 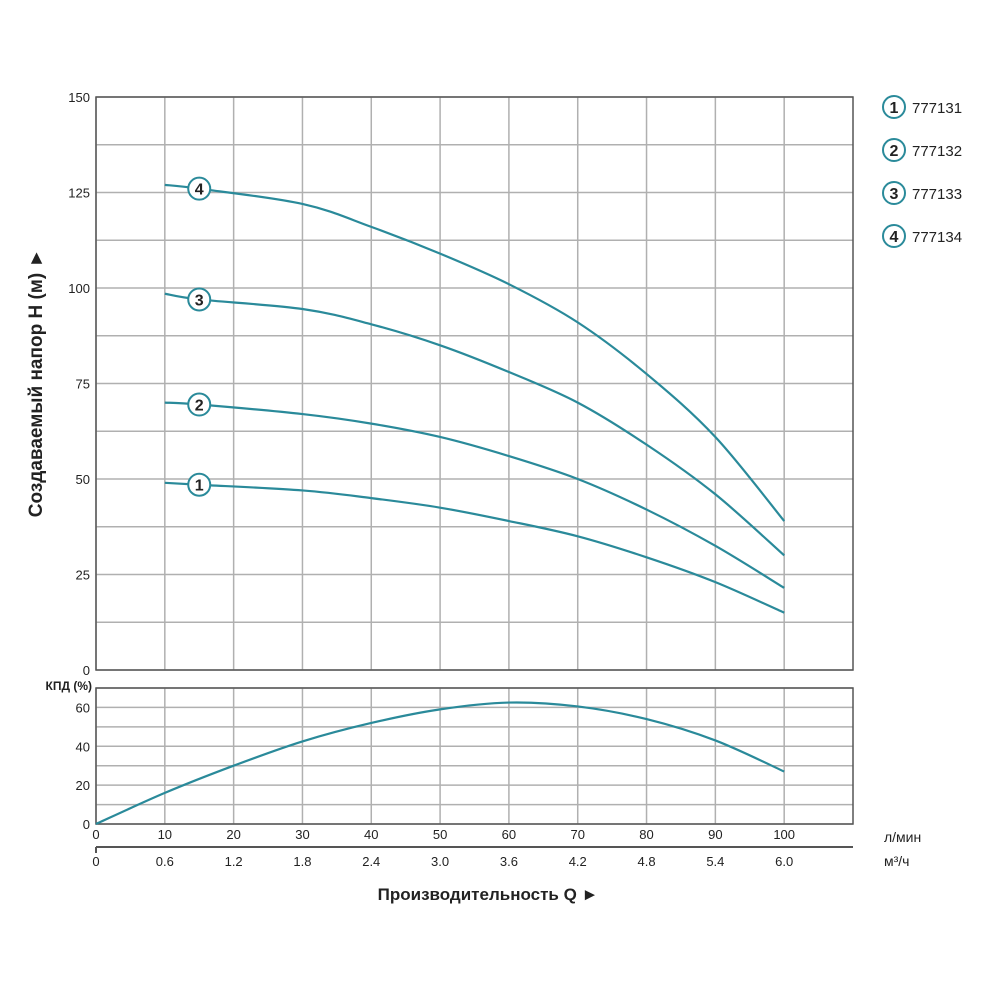 What do you see at coordinates (937, 108) in the screenshot?
I see `legend-entry: 777131` at bounding box center [937, 108].